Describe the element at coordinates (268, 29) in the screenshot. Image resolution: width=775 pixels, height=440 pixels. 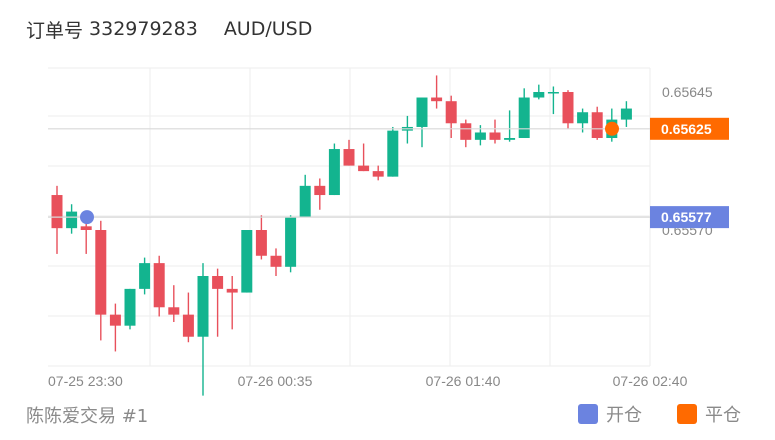
I see `symbol-label: AUD/USD` at that location.